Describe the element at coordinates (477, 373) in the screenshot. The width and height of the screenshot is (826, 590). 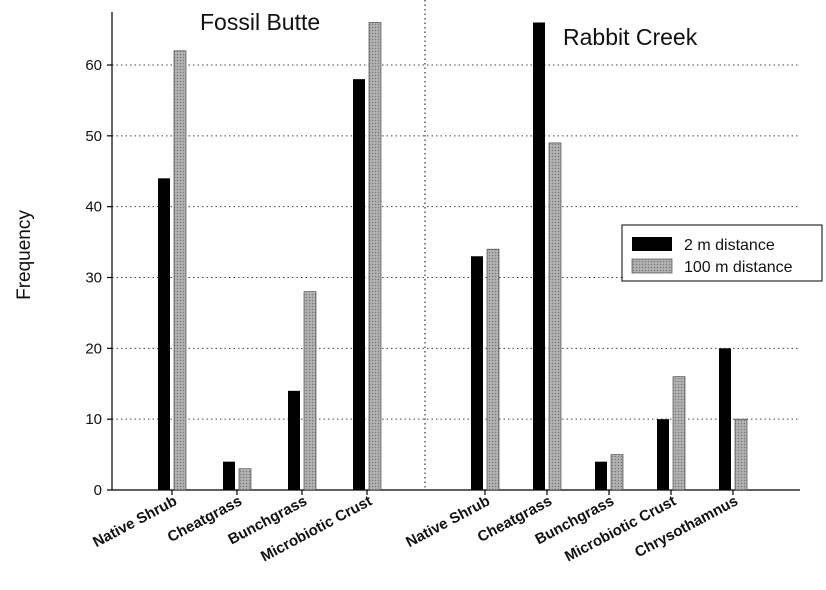
I see `bar-rabbit-creek-native-shrub-2m` at that location.